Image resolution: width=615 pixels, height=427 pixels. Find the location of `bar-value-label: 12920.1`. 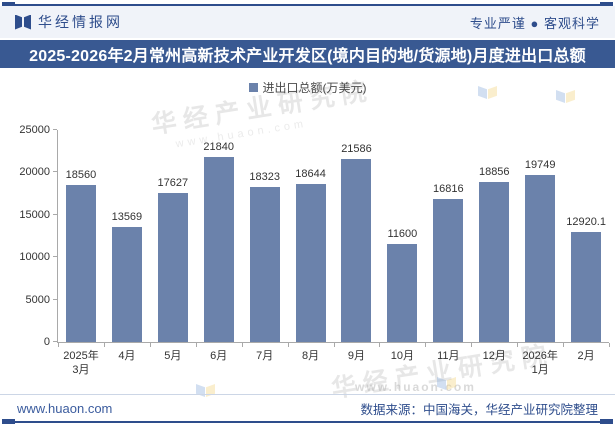

bar-value-label: 12920.1 is located at coordinates (586, 222).